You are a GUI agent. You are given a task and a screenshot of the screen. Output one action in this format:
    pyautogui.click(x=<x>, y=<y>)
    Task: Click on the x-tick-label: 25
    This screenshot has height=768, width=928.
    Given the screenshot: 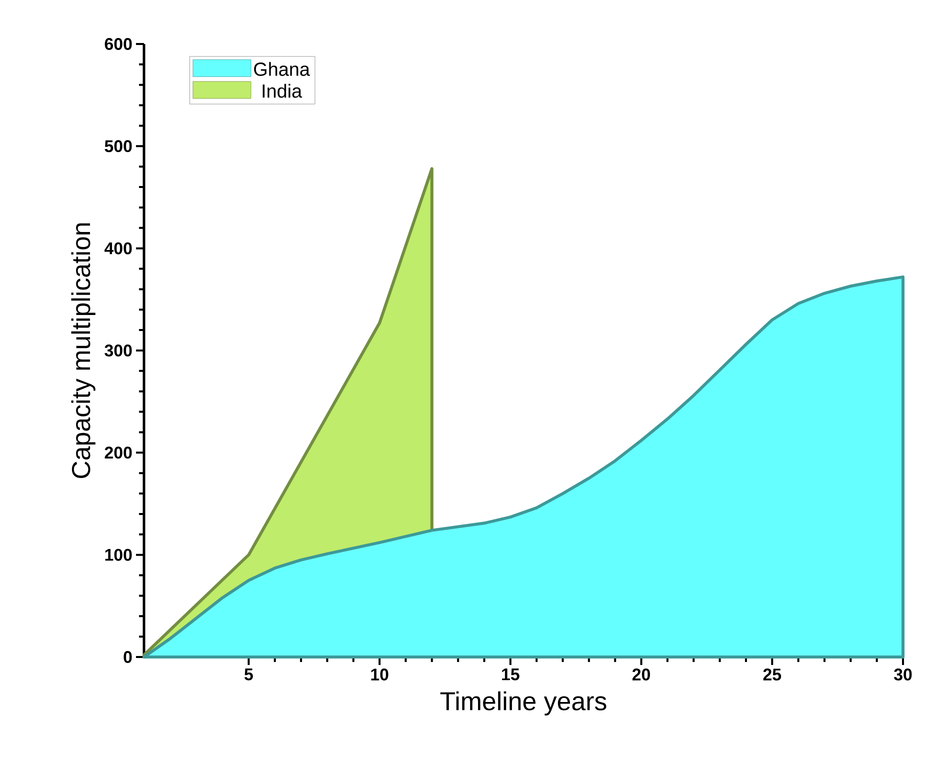 What is the action you would take?
    pyautogui.click(x=772, y=674)
    